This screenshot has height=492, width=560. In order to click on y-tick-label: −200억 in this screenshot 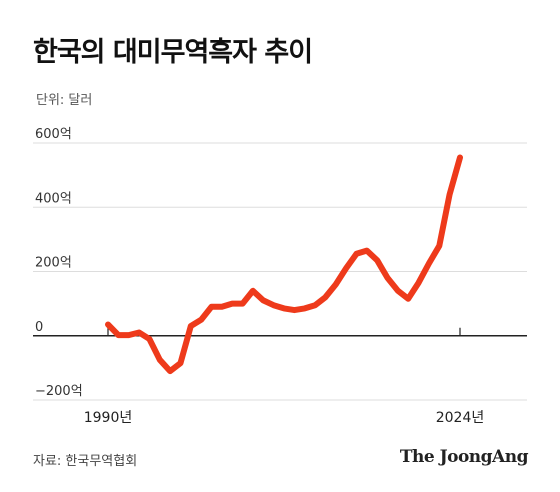, I will do `click(59, 391)`.